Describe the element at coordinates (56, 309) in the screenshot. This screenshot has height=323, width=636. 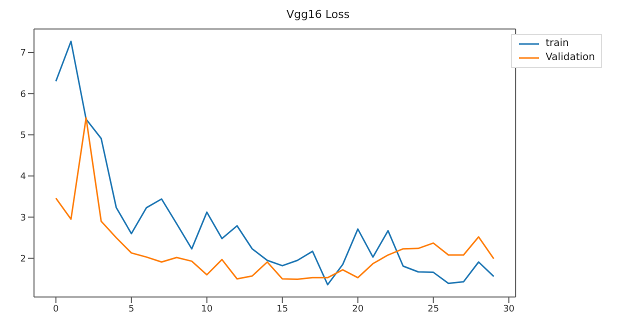
I see `x-tick-label: 0` at that location.